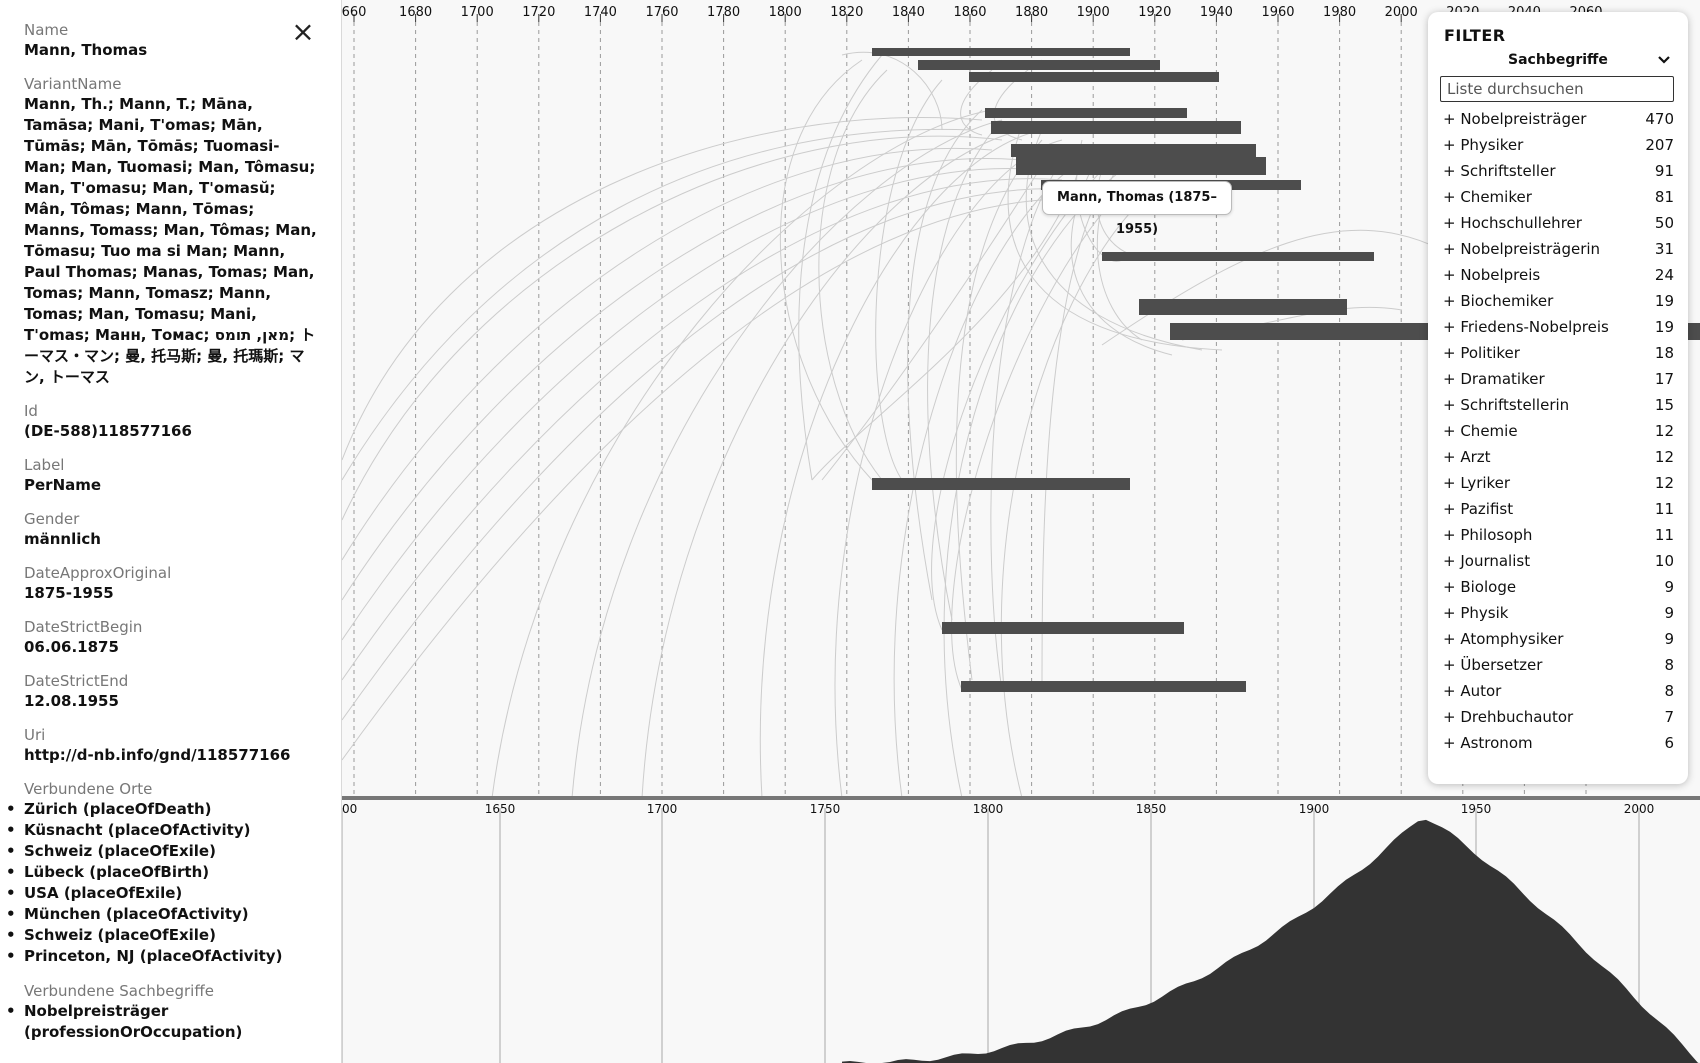 The image size is (1700, 1063). What do you see at coordinates (162, 956) in the screenshot?
I see `list-item: Princeton, NJ (placeOfActivity)` at bounding box center [162, 956].